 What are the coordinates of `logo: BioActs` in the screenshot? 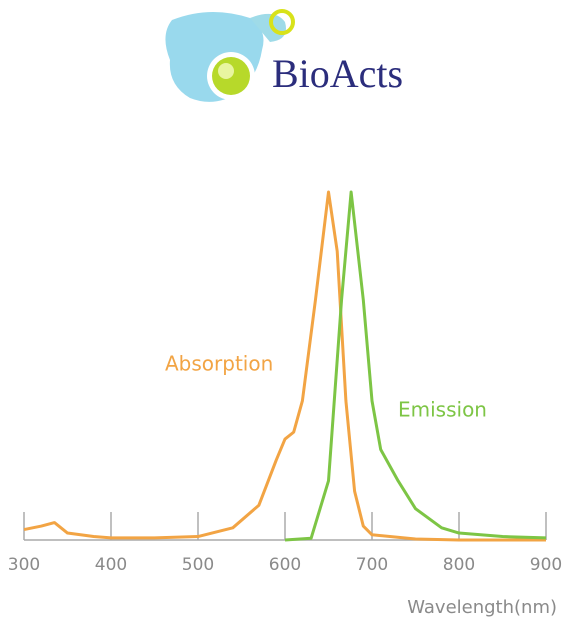 It's located at (284, 55).